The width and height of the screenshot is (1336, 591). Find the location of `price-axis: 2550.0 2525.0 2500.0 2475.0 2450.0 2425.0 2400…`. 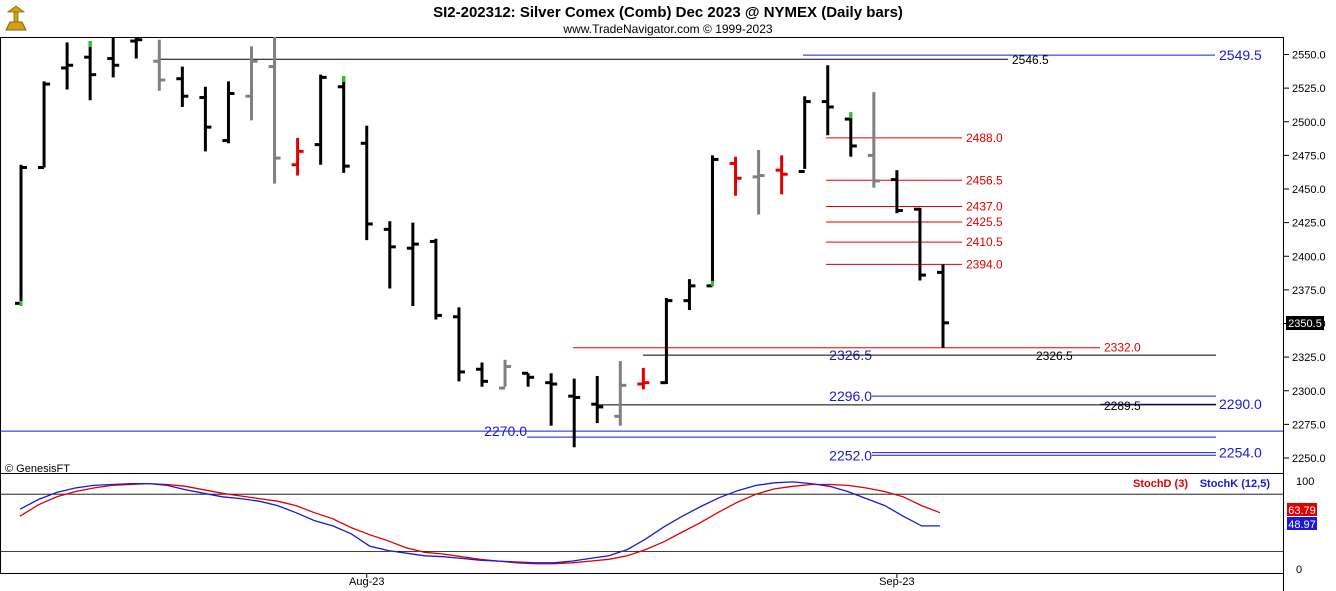

price-axis: 2550.0 2525.0 2500.0 2475.0 2450.0 2425.0 2400… is located at coordinates (1304, 257).